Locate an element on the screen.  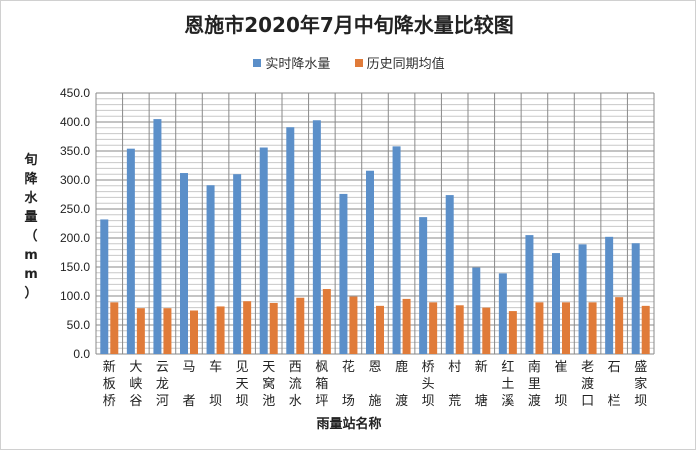
x-axis-label: 雨量站名称 is located at coordinates (349, 424).